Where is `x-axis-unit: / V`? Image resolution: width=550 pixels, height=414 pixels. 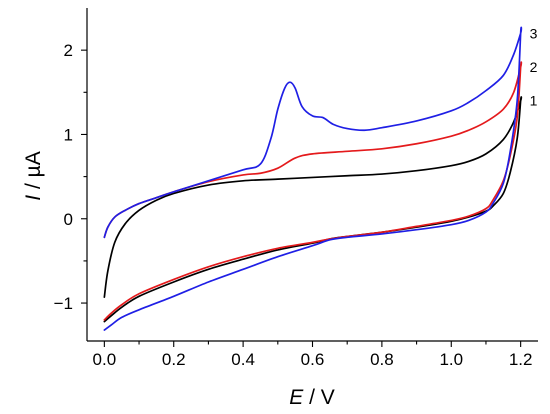 x-axis-unit: / V is located at coordinates (319, 397).